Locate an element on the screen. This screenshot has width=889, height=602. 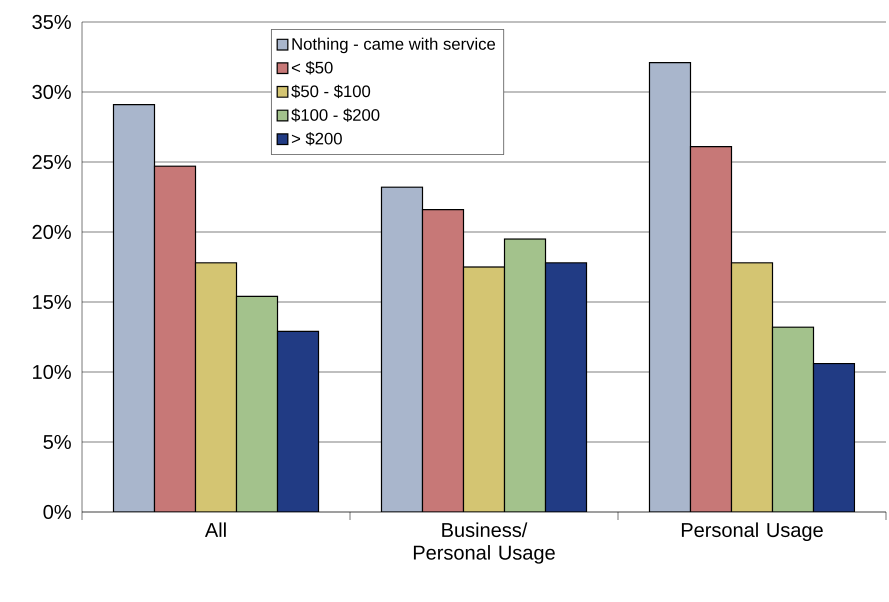
x-tick-label: Personal Usage is located at coordinates (752, 532).